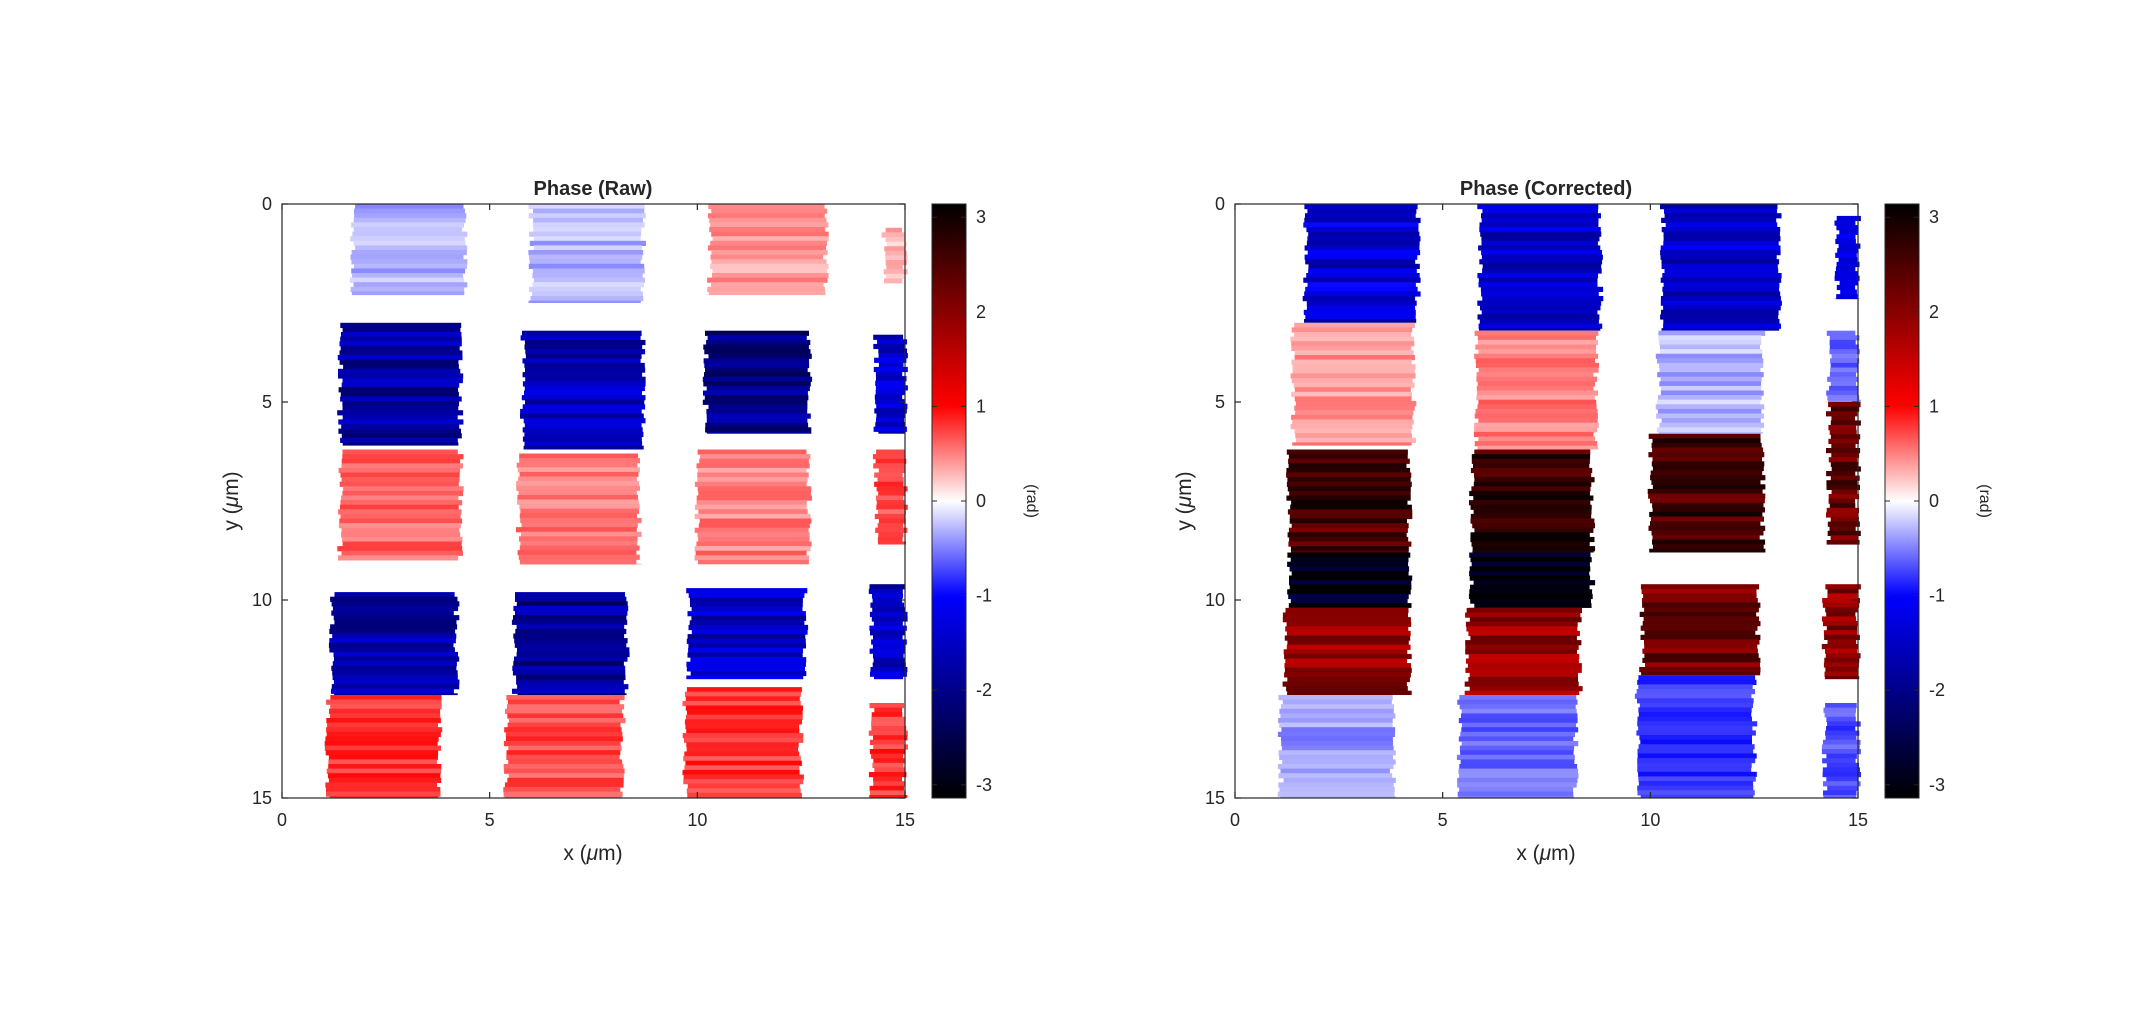  Describe the element at coordinates (984, 690) in the screenshot. I see `colorbar-tick-label: -2` at that location.